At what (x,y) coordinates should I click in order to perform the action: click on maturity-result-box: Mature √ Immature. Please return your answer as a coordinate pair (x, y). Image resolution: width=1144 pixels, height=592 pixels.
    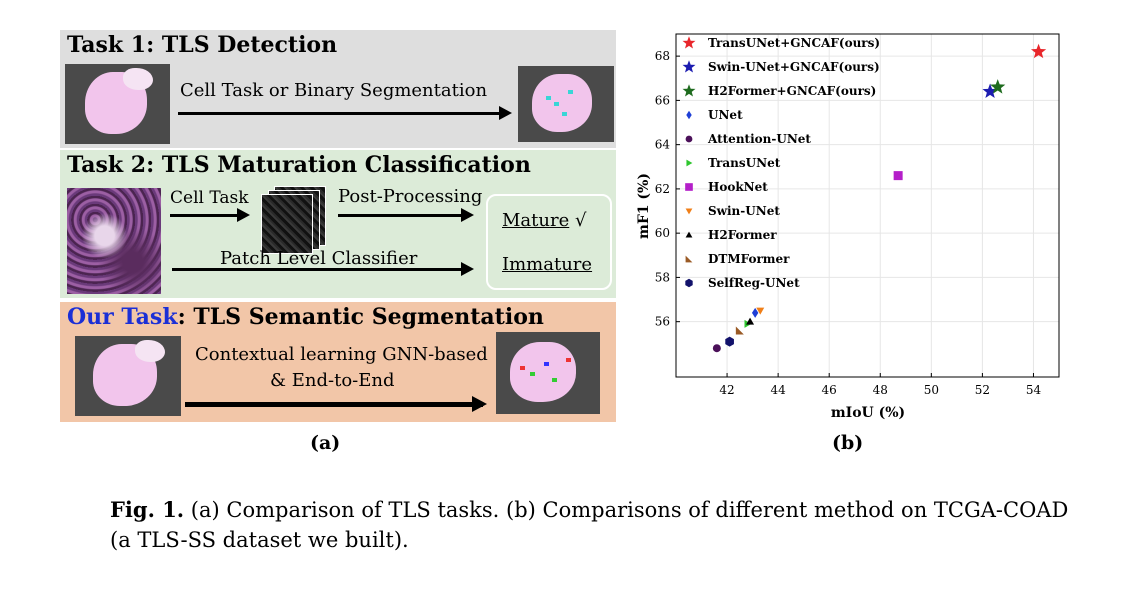
    Looking at the image, I should click on (549, 242).